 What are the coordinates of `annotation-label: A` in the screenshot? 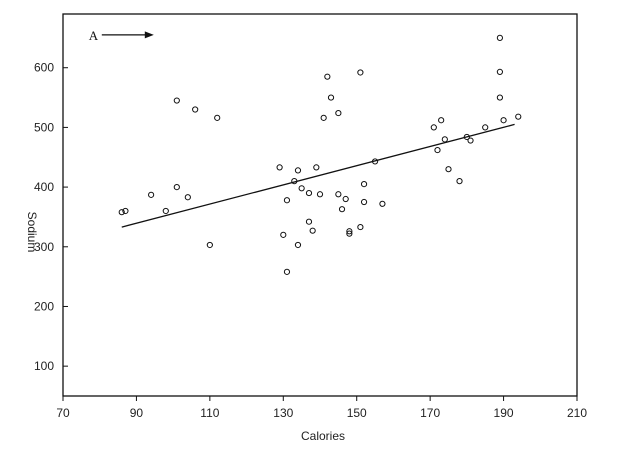 It's located at (94, 35).